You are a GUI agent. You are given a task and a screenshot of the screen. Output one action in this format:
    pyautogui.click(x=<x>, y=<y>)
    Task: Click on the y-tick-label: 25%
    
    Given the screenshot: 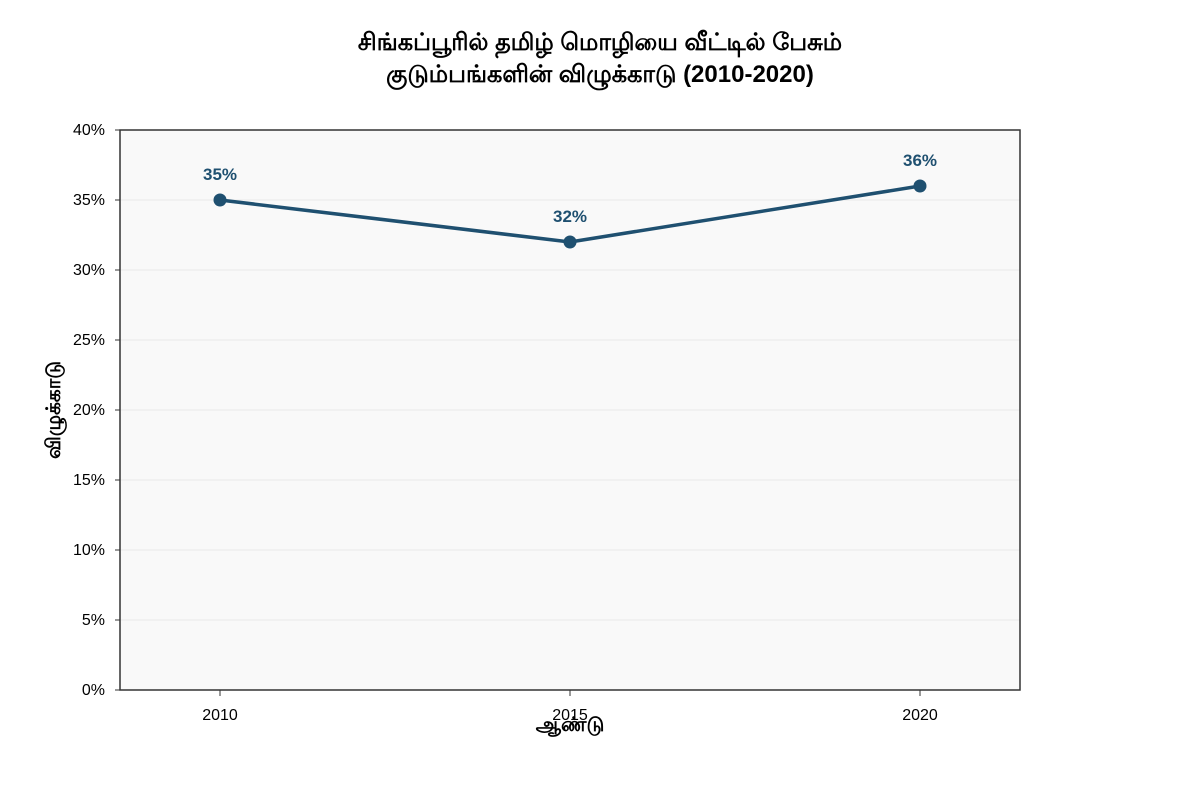 What is the action you would take?
    pyautogui.click(x=89, y=340)
    